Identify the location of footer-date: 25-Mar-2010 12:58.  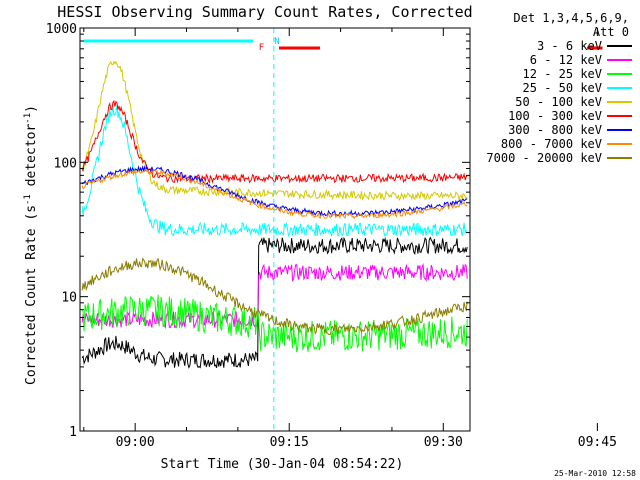
(595, 473).